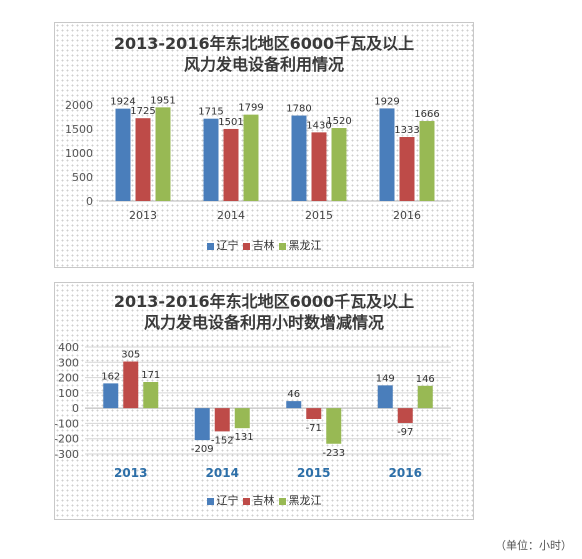 Image resolution: width=582 pixels, height=559 pixels. What do you see at coordinates (222, 440) in the screenshot?
I see `data-label: -152` at bounding box center [222, 440].